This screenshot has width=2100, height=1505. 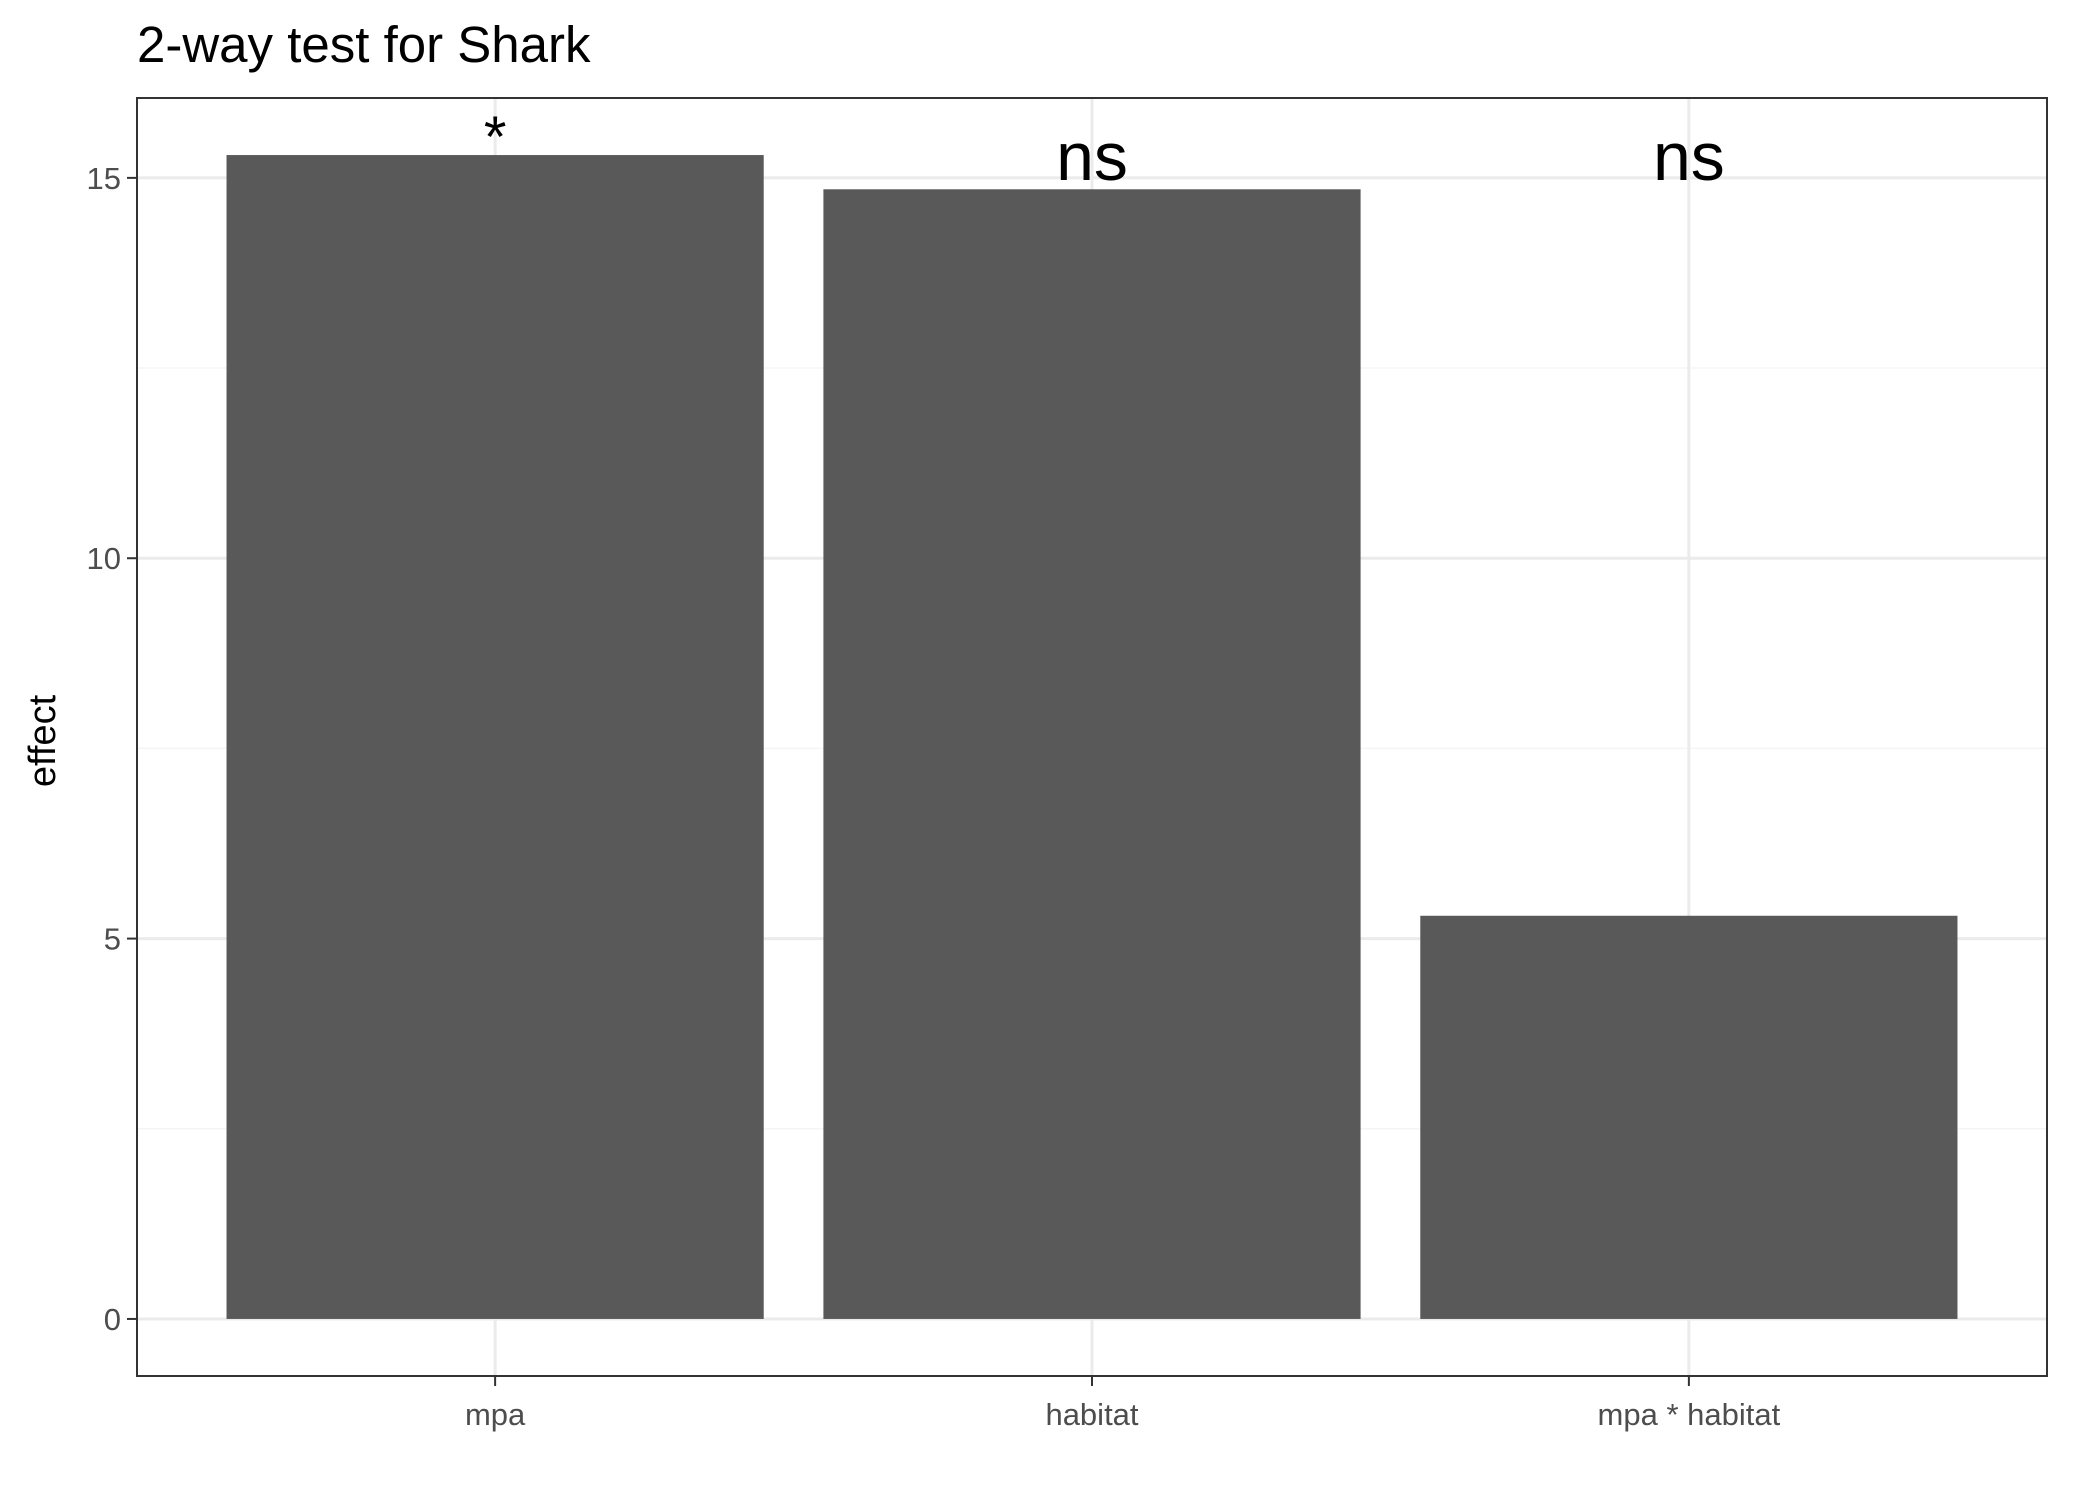 What do you see at coordinates (112, 1319) in the screenshot?
I see `y-tick-label: 0` at bounding box center [112, 1319].